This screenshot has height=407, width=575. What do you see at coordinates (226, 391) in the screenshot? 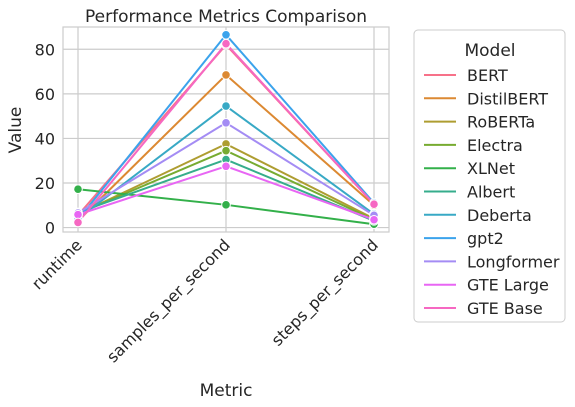
I see `x-axis-label: Metric` at bounding box center [226, 391].